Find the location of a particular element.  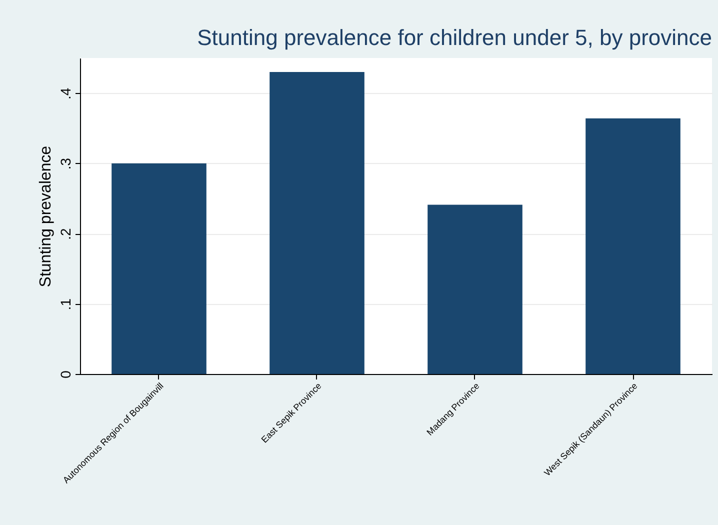

y-axis-title: Stunting prevalence is located at coordinates (46, 217).